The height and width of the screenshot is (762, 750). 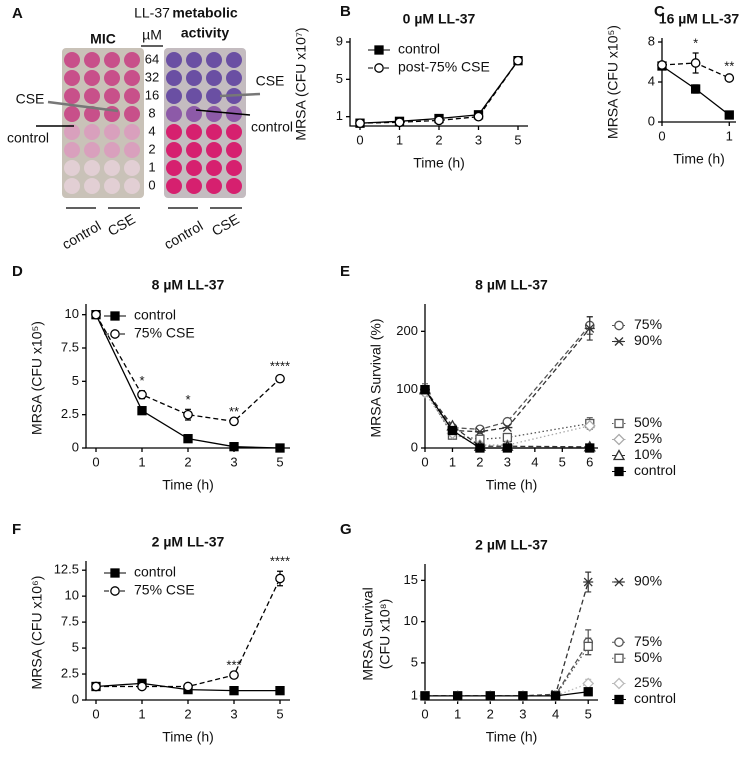 I want to click on legend-label: 10%, so click(x=648, y=454).